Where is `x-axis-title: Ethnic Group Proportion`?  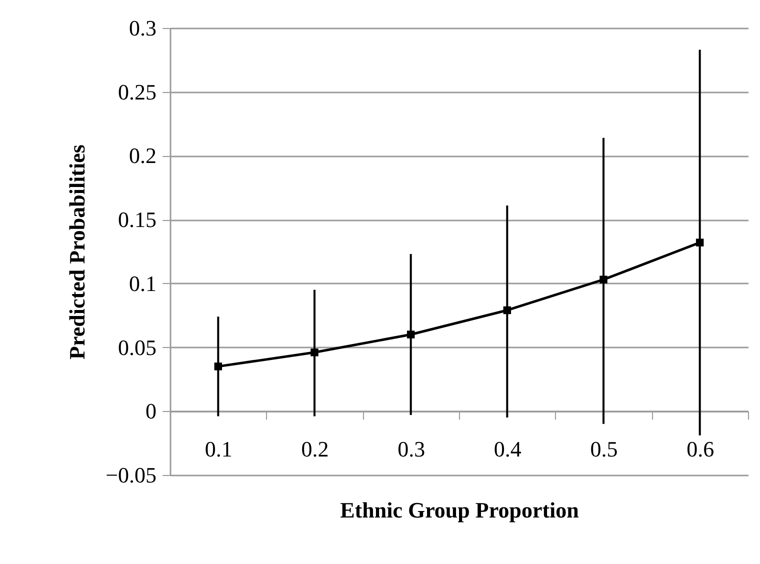
x-axis-title: Ethnic Group Proportion is located at coordinates (459, 510).